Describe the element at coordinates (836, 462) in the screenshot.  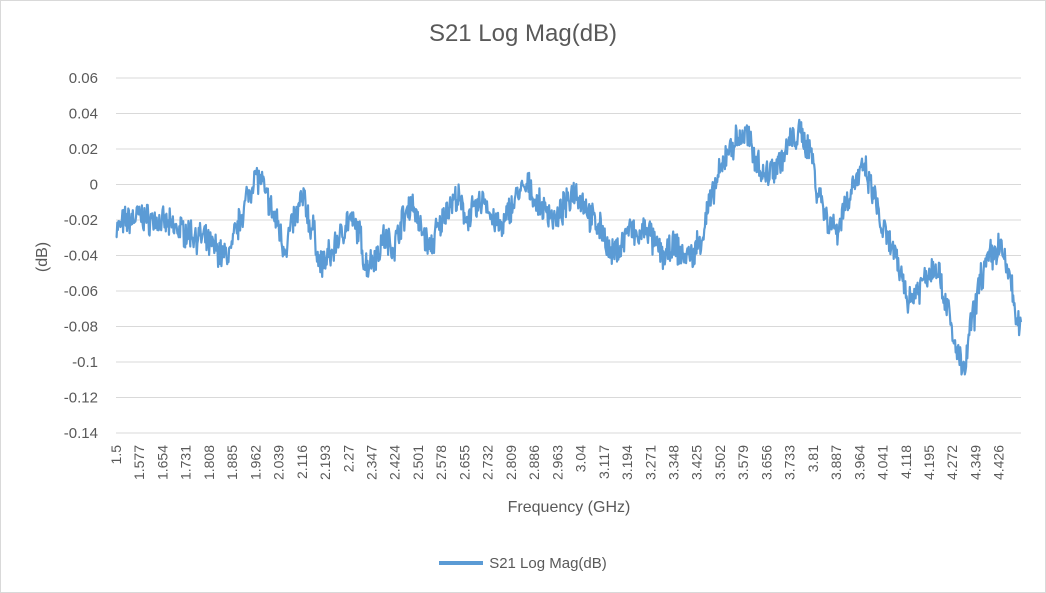
I see `x-tick-label: 3.887` at that location.